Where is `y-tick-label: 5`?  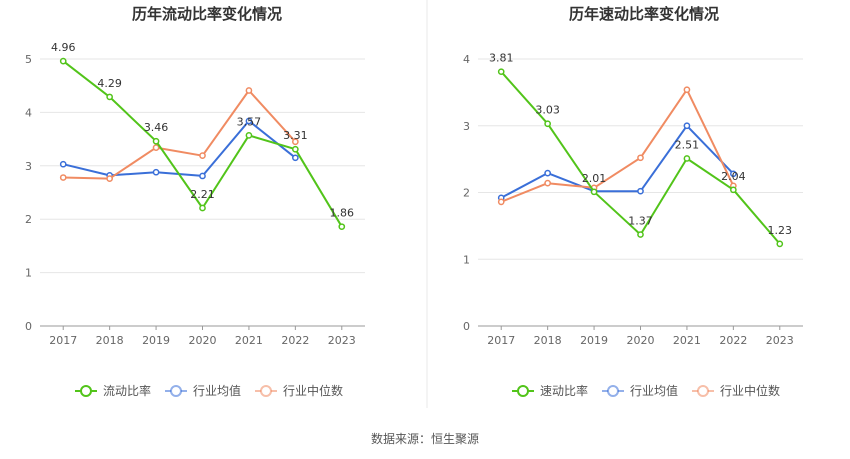 y-tick-label: 5 is located at coordinates (28, 59).